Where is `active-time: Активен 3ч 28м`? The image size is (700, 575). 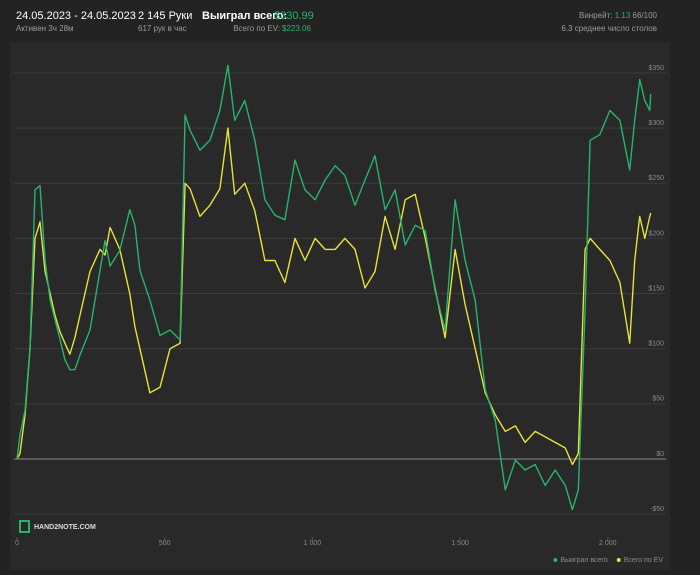 active-time: Активен 3ч 28м is located at coordinates (45, 28).